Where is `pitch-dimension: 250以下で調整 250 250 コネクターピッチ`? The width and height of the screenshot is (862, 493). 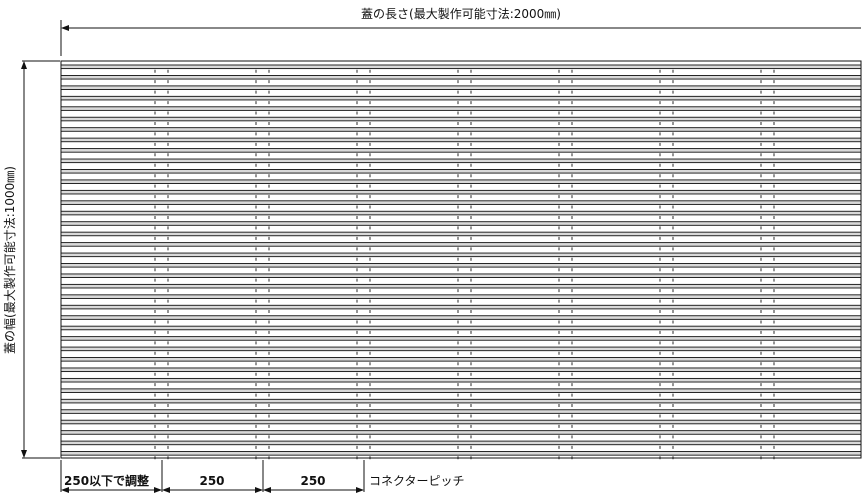 pitch-dimension: 250以下で調整 250 250 コネクターピッチ is located at coordinates (262, 476).